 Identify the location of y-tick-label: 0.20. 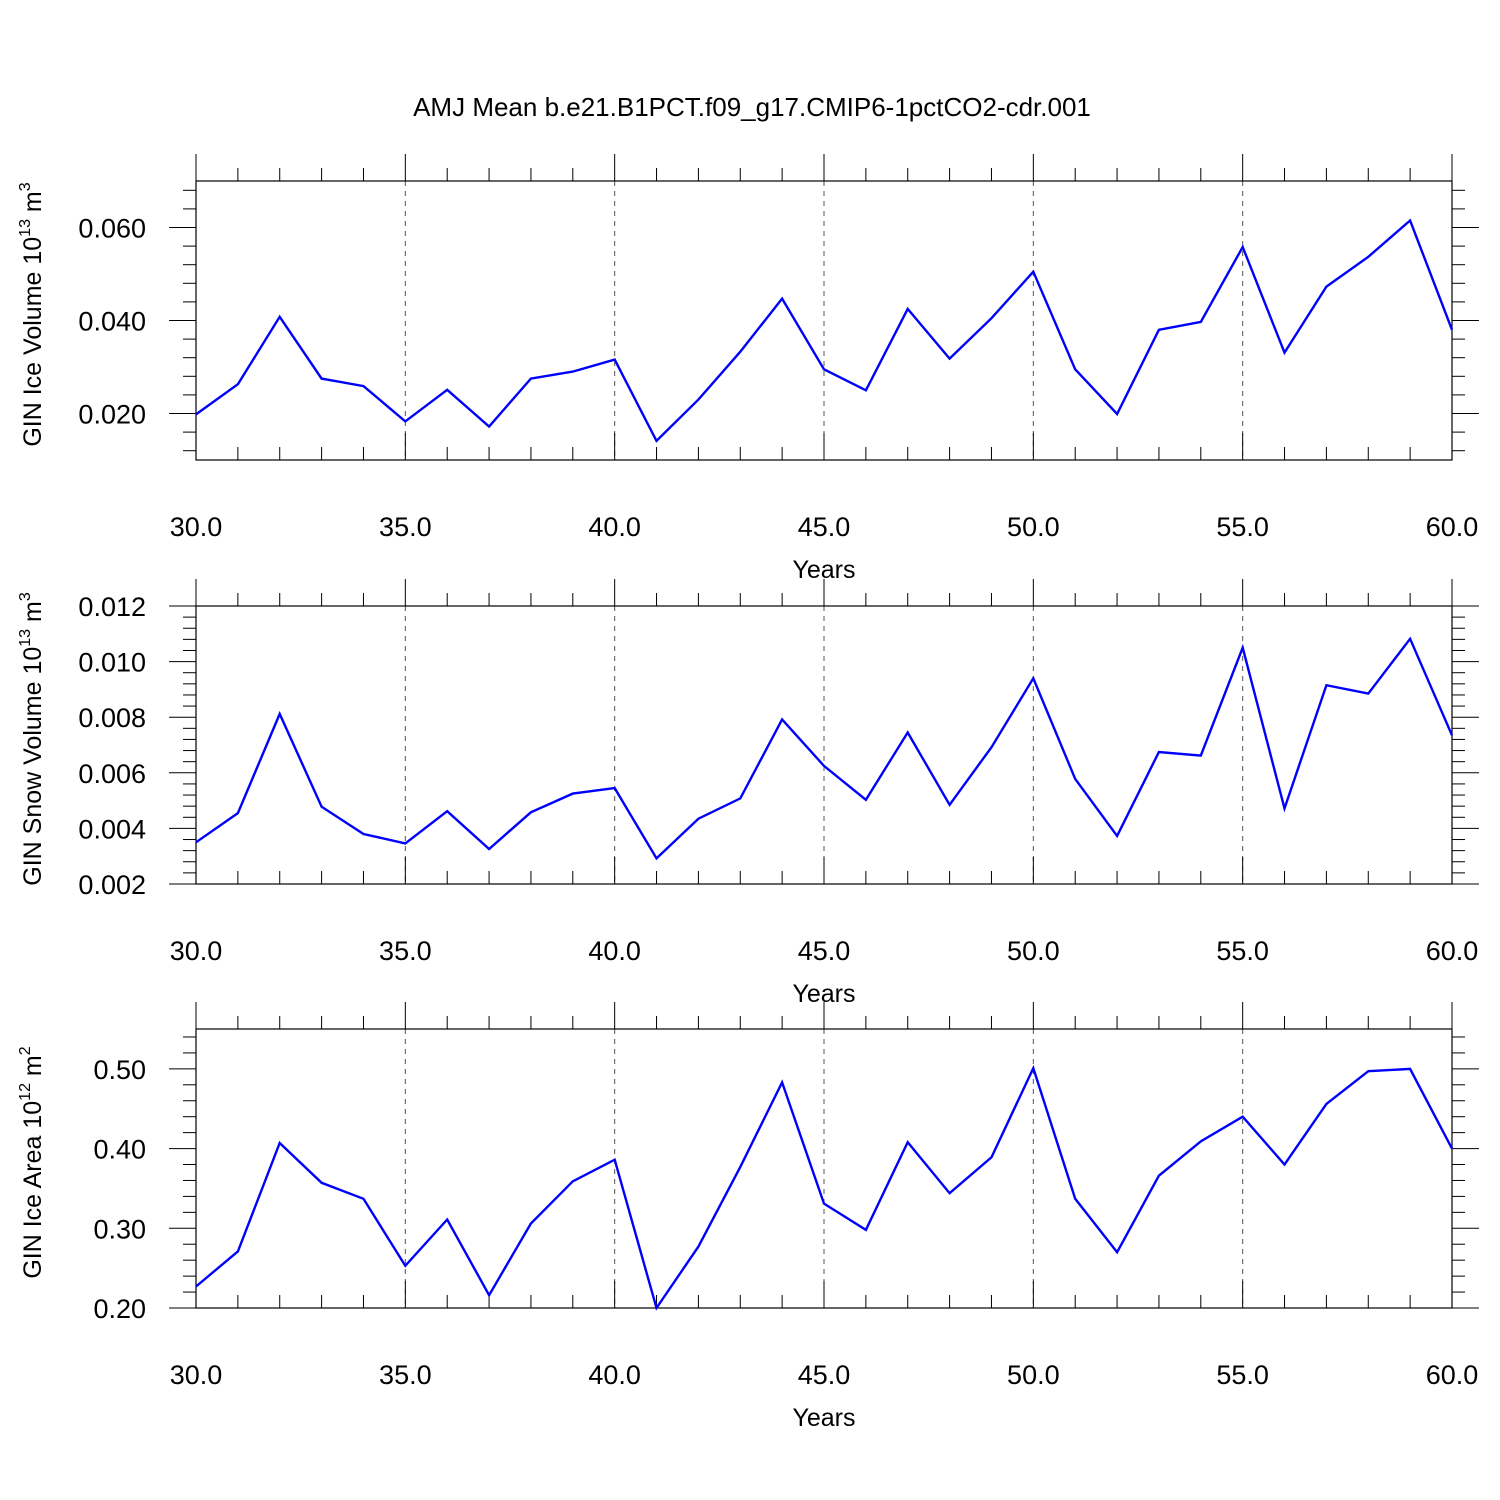
(119, 1309).